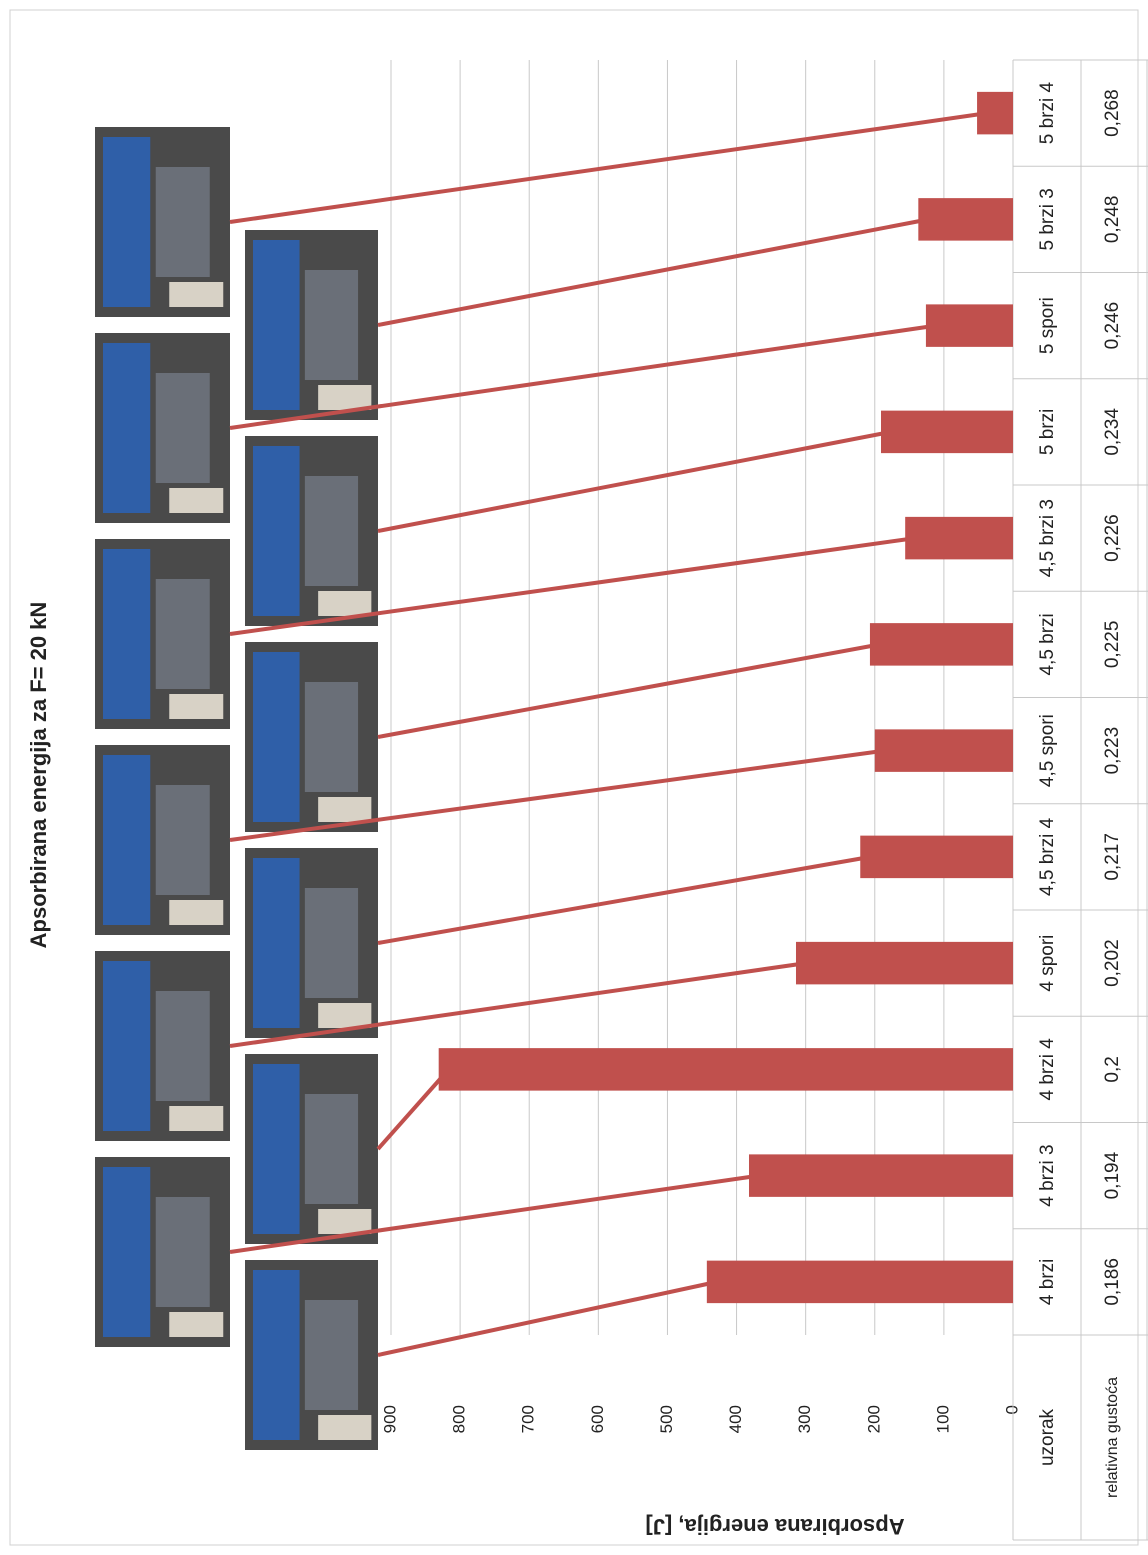 This screenshot has height=1555, width=1148. What do you see at coordinates (38, 775) in the screenshot?
I see `chart-title: Apsorbirana energija za F= 20 kN` at bounding box center [38, 775].